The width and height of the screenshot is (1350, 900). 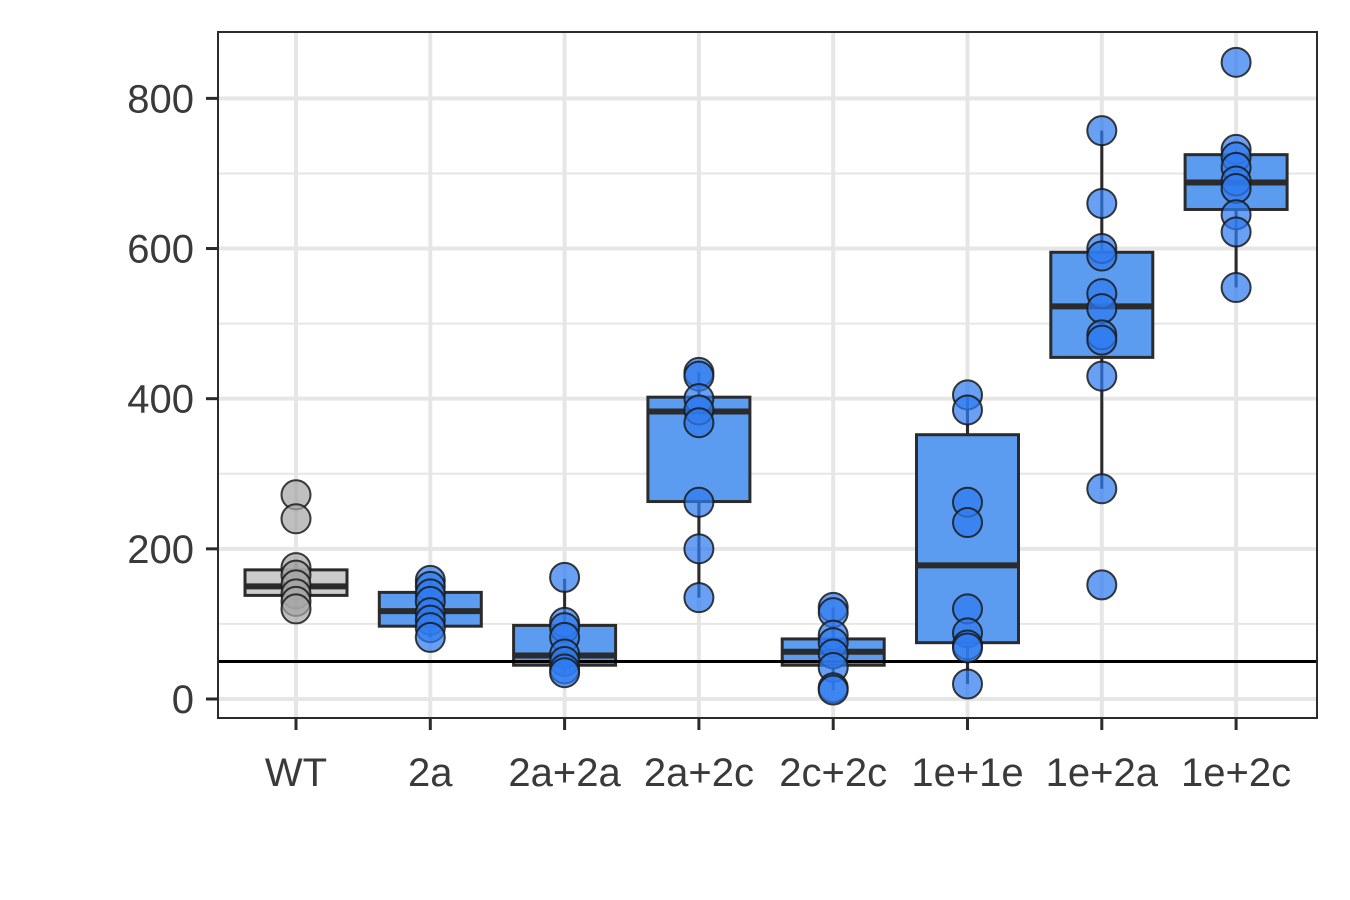 What do you see at coordinates (160, 400) in the screenshot?
I see `y-tick-label: 400` at bounding box center [160, 400].